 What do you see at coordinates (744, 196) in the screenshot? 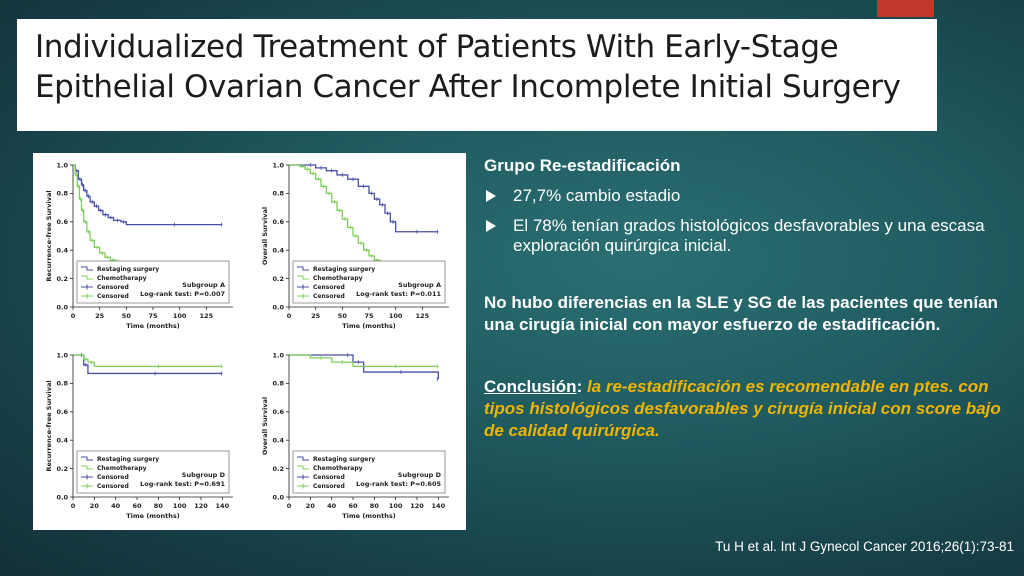
I see `bullet-1: 27,7% cambio estadio` at bounding box center [744, 196].